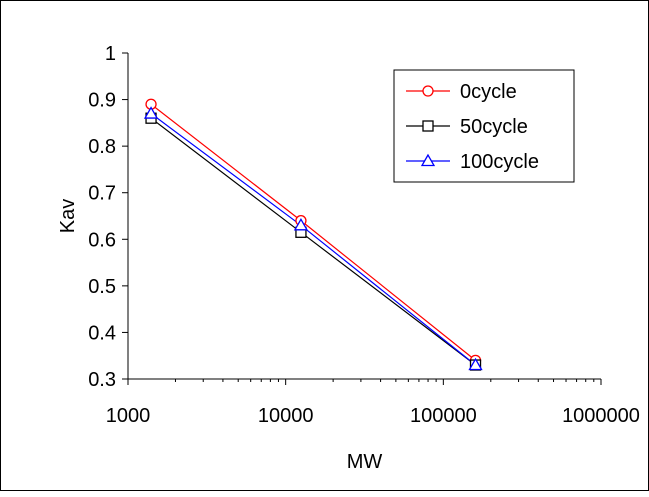 Image resolution: width=649 pixels, height=497 pixels. I want to click on y-tick-label: 1, so click(110, 54).